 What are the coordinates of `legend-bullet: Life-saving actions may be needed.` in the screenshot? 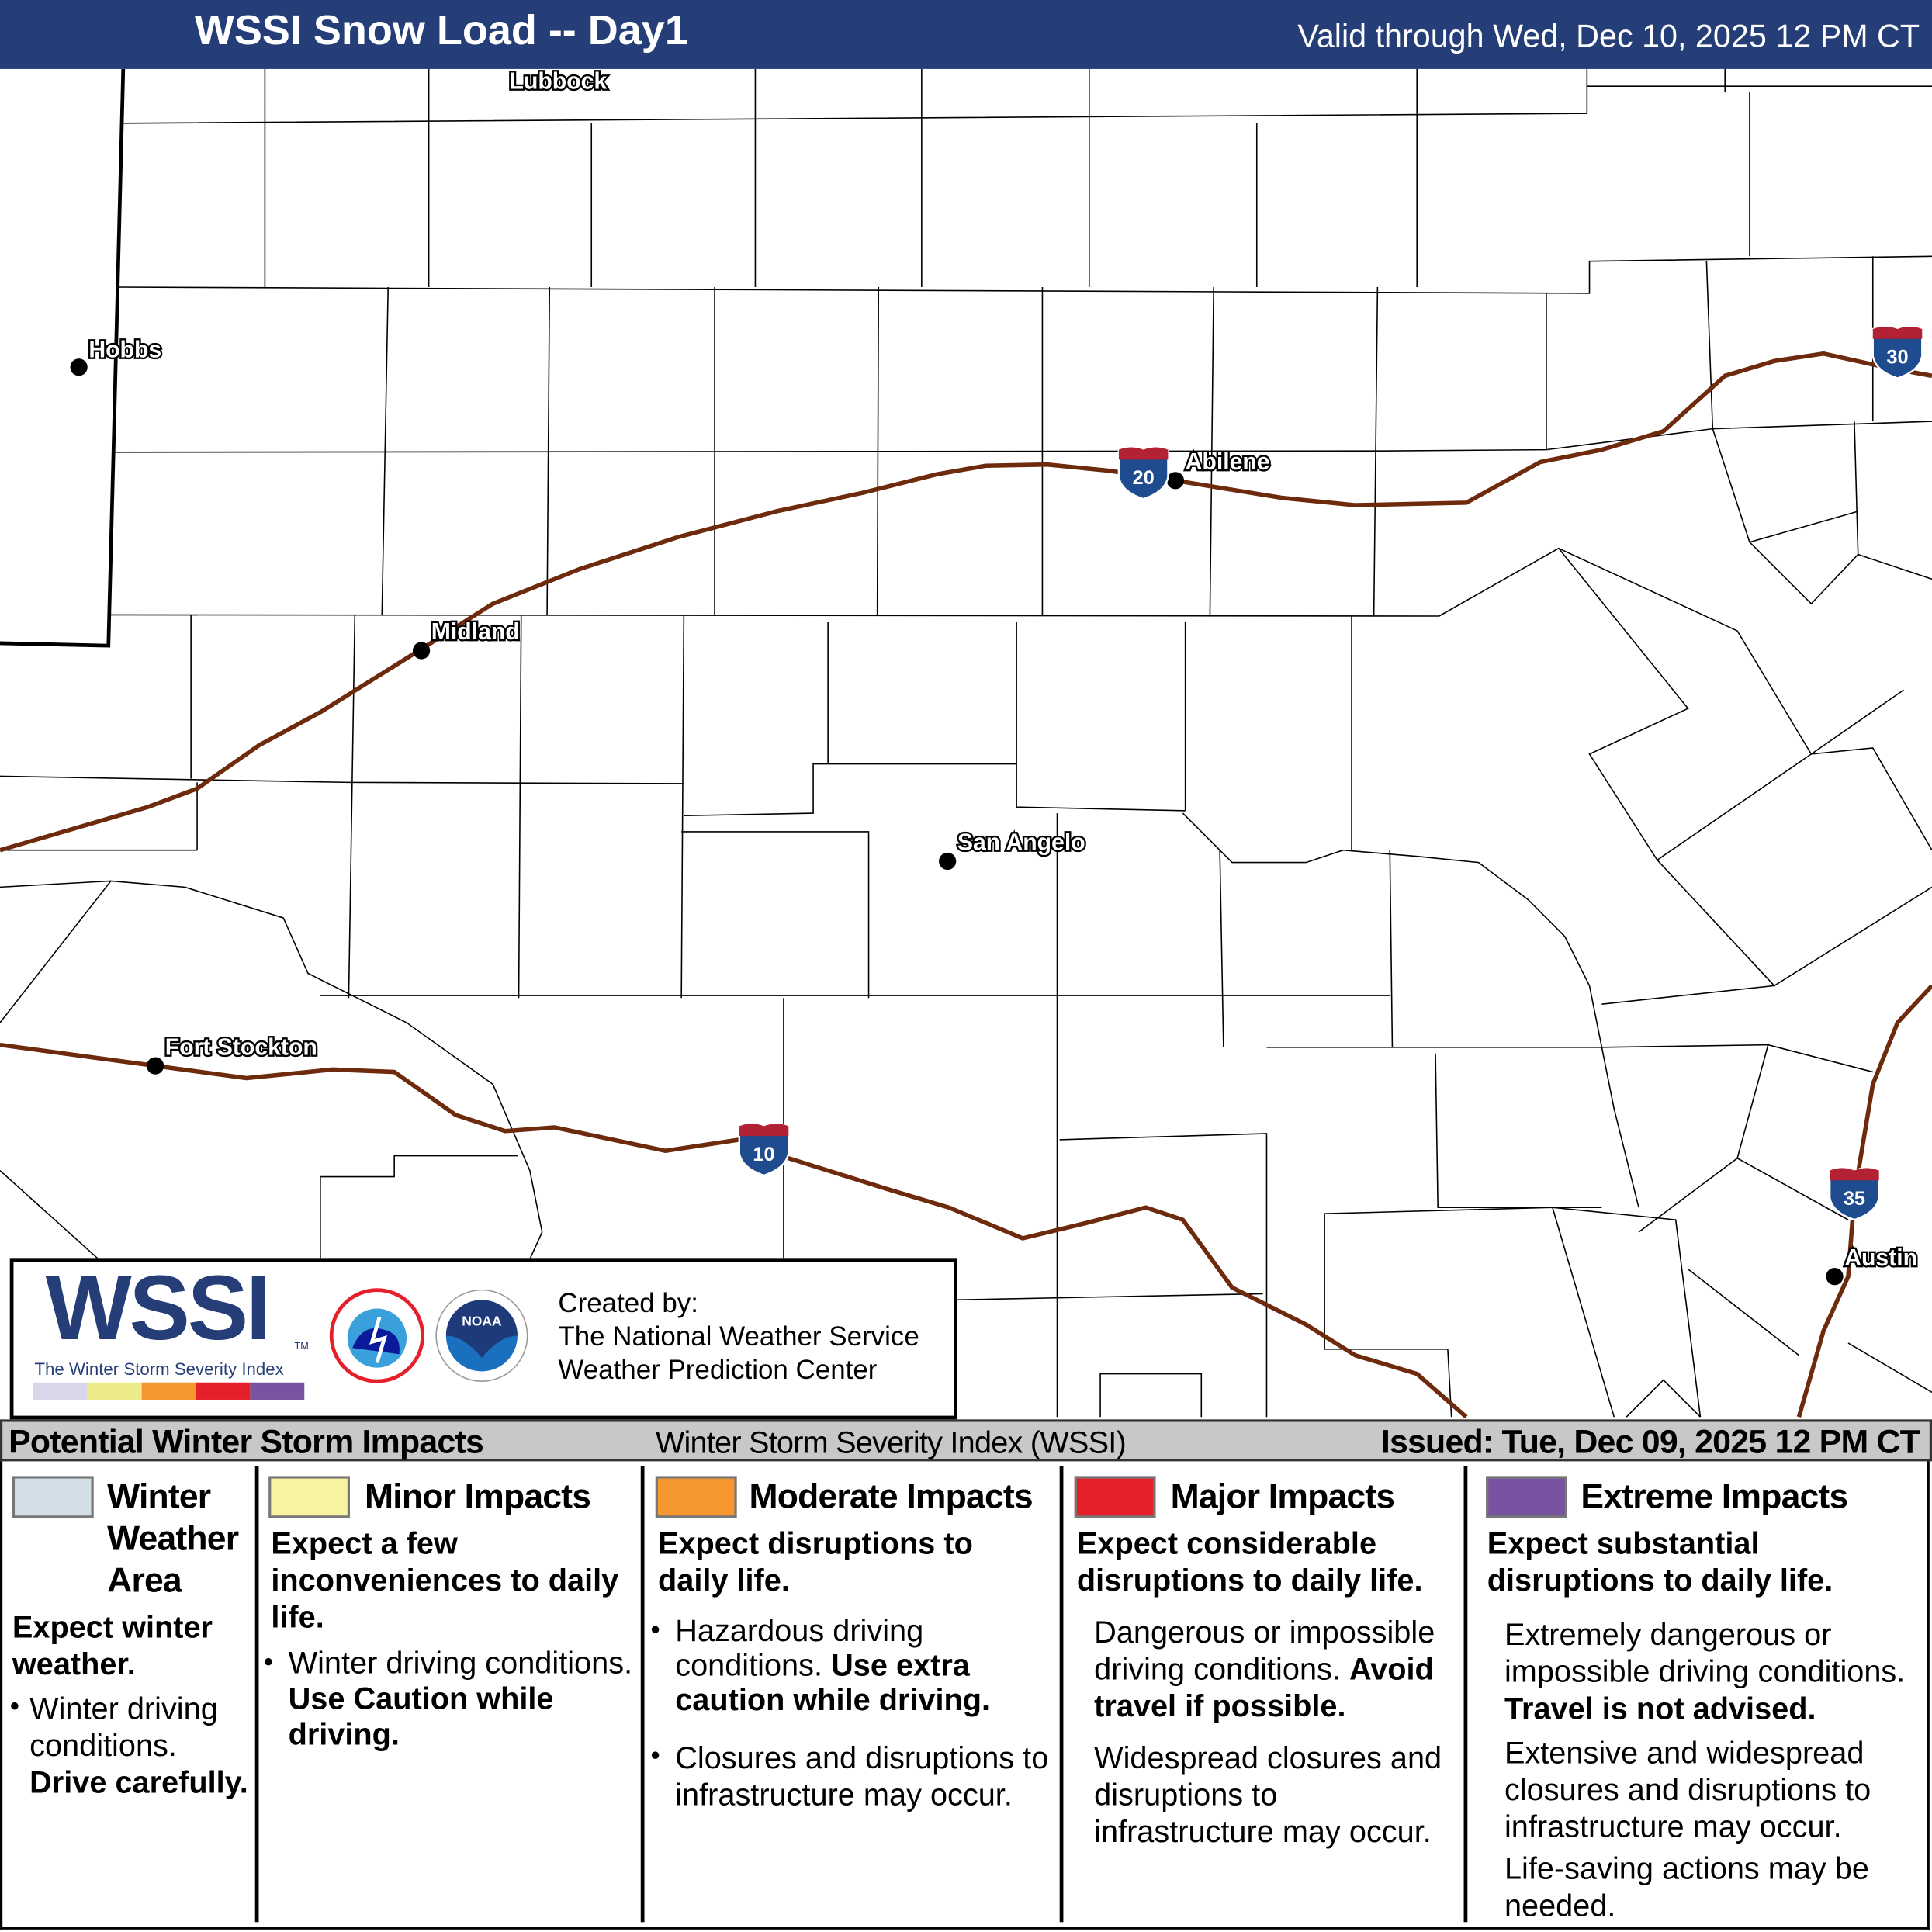 It's located at (1686, 1887).